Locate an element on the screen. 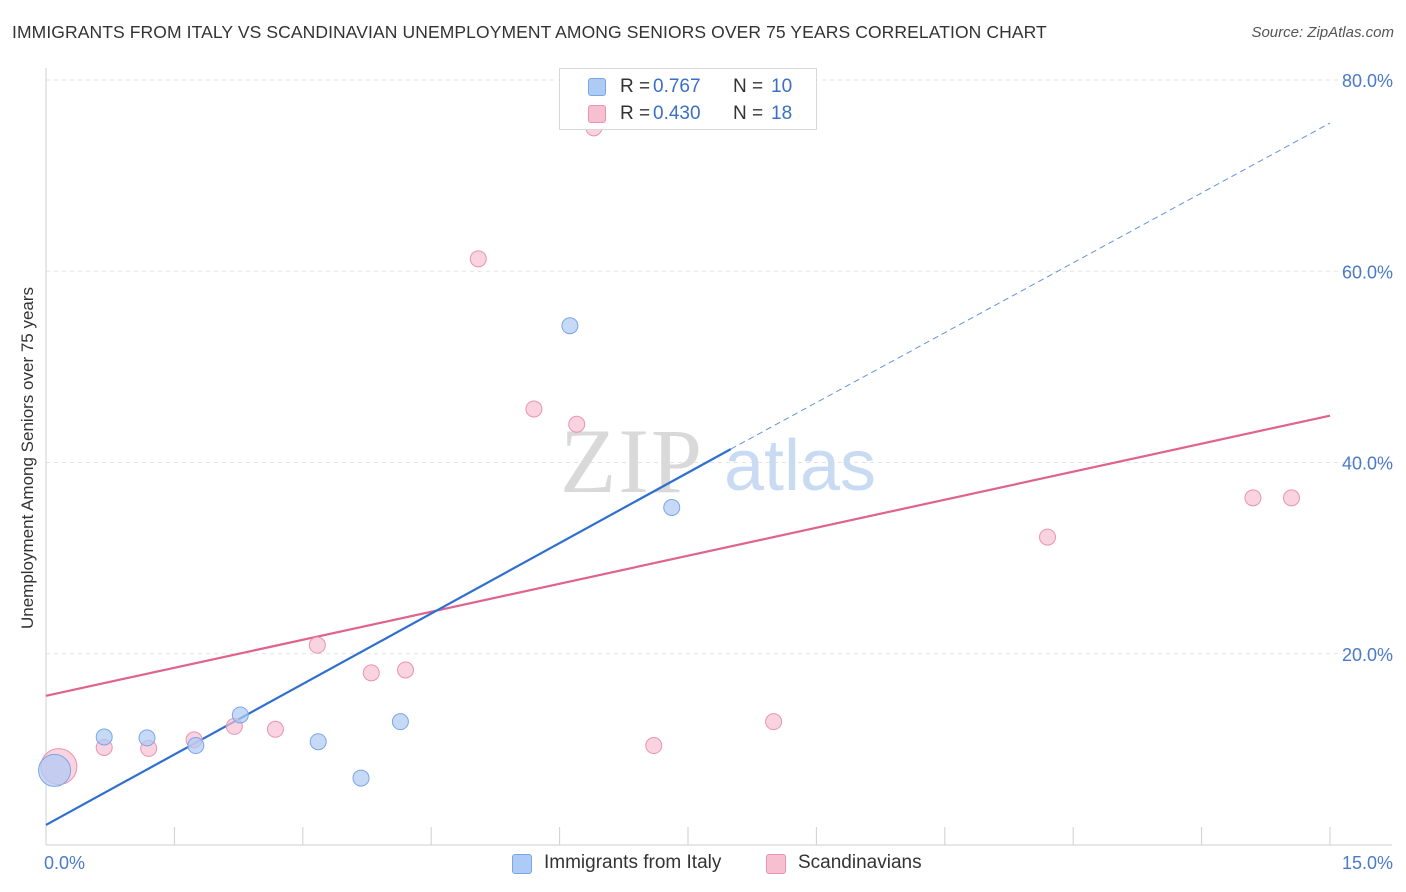  x-tick-label-max: 15.0% is located at coordinates (1367, 863).